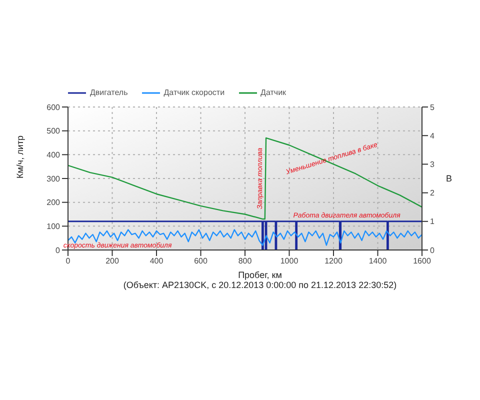 The image size is (480, 400). Describe the element at coordinates (260, 285) in the screenshot. I see `text: (Объект: AP2130CK, с 20.12.2013 0:00:00 по 21.12.2013 22:30:52)` at that location.